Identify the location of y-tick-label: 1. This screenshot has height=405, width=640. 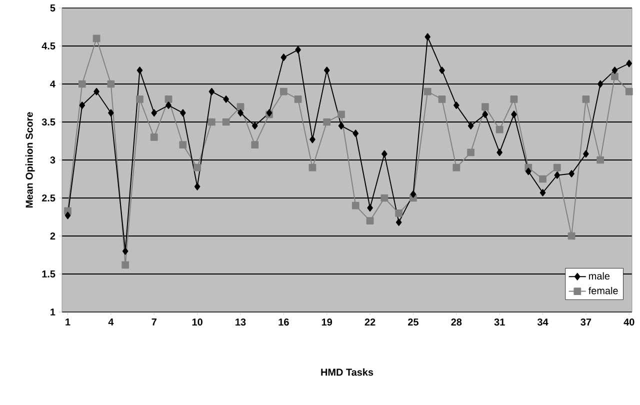
(53, 312).